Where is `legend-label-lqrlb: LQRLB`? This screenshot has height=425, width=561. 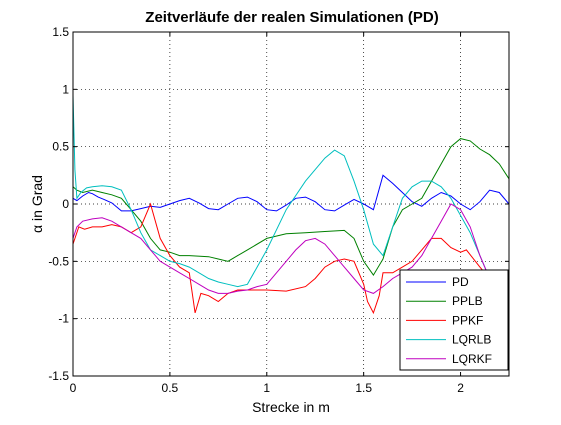 legend-label-lqrlb: LQRLB is located at coordinates (471, 340).